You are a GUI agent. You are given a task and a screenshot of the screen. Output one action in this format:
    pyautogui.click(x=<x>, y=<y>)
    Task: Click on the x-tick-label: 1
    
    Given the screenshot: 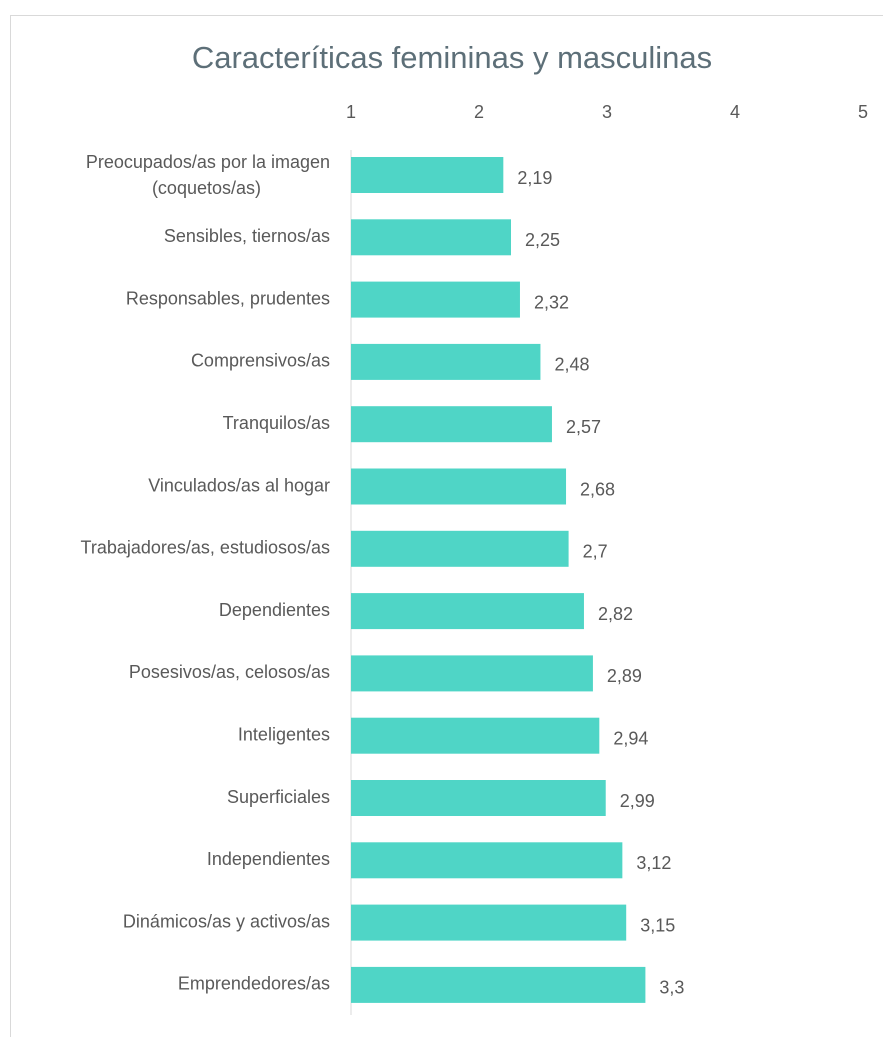 What is the action you would take?
    pyautogui.click(x=351, y=112)
    